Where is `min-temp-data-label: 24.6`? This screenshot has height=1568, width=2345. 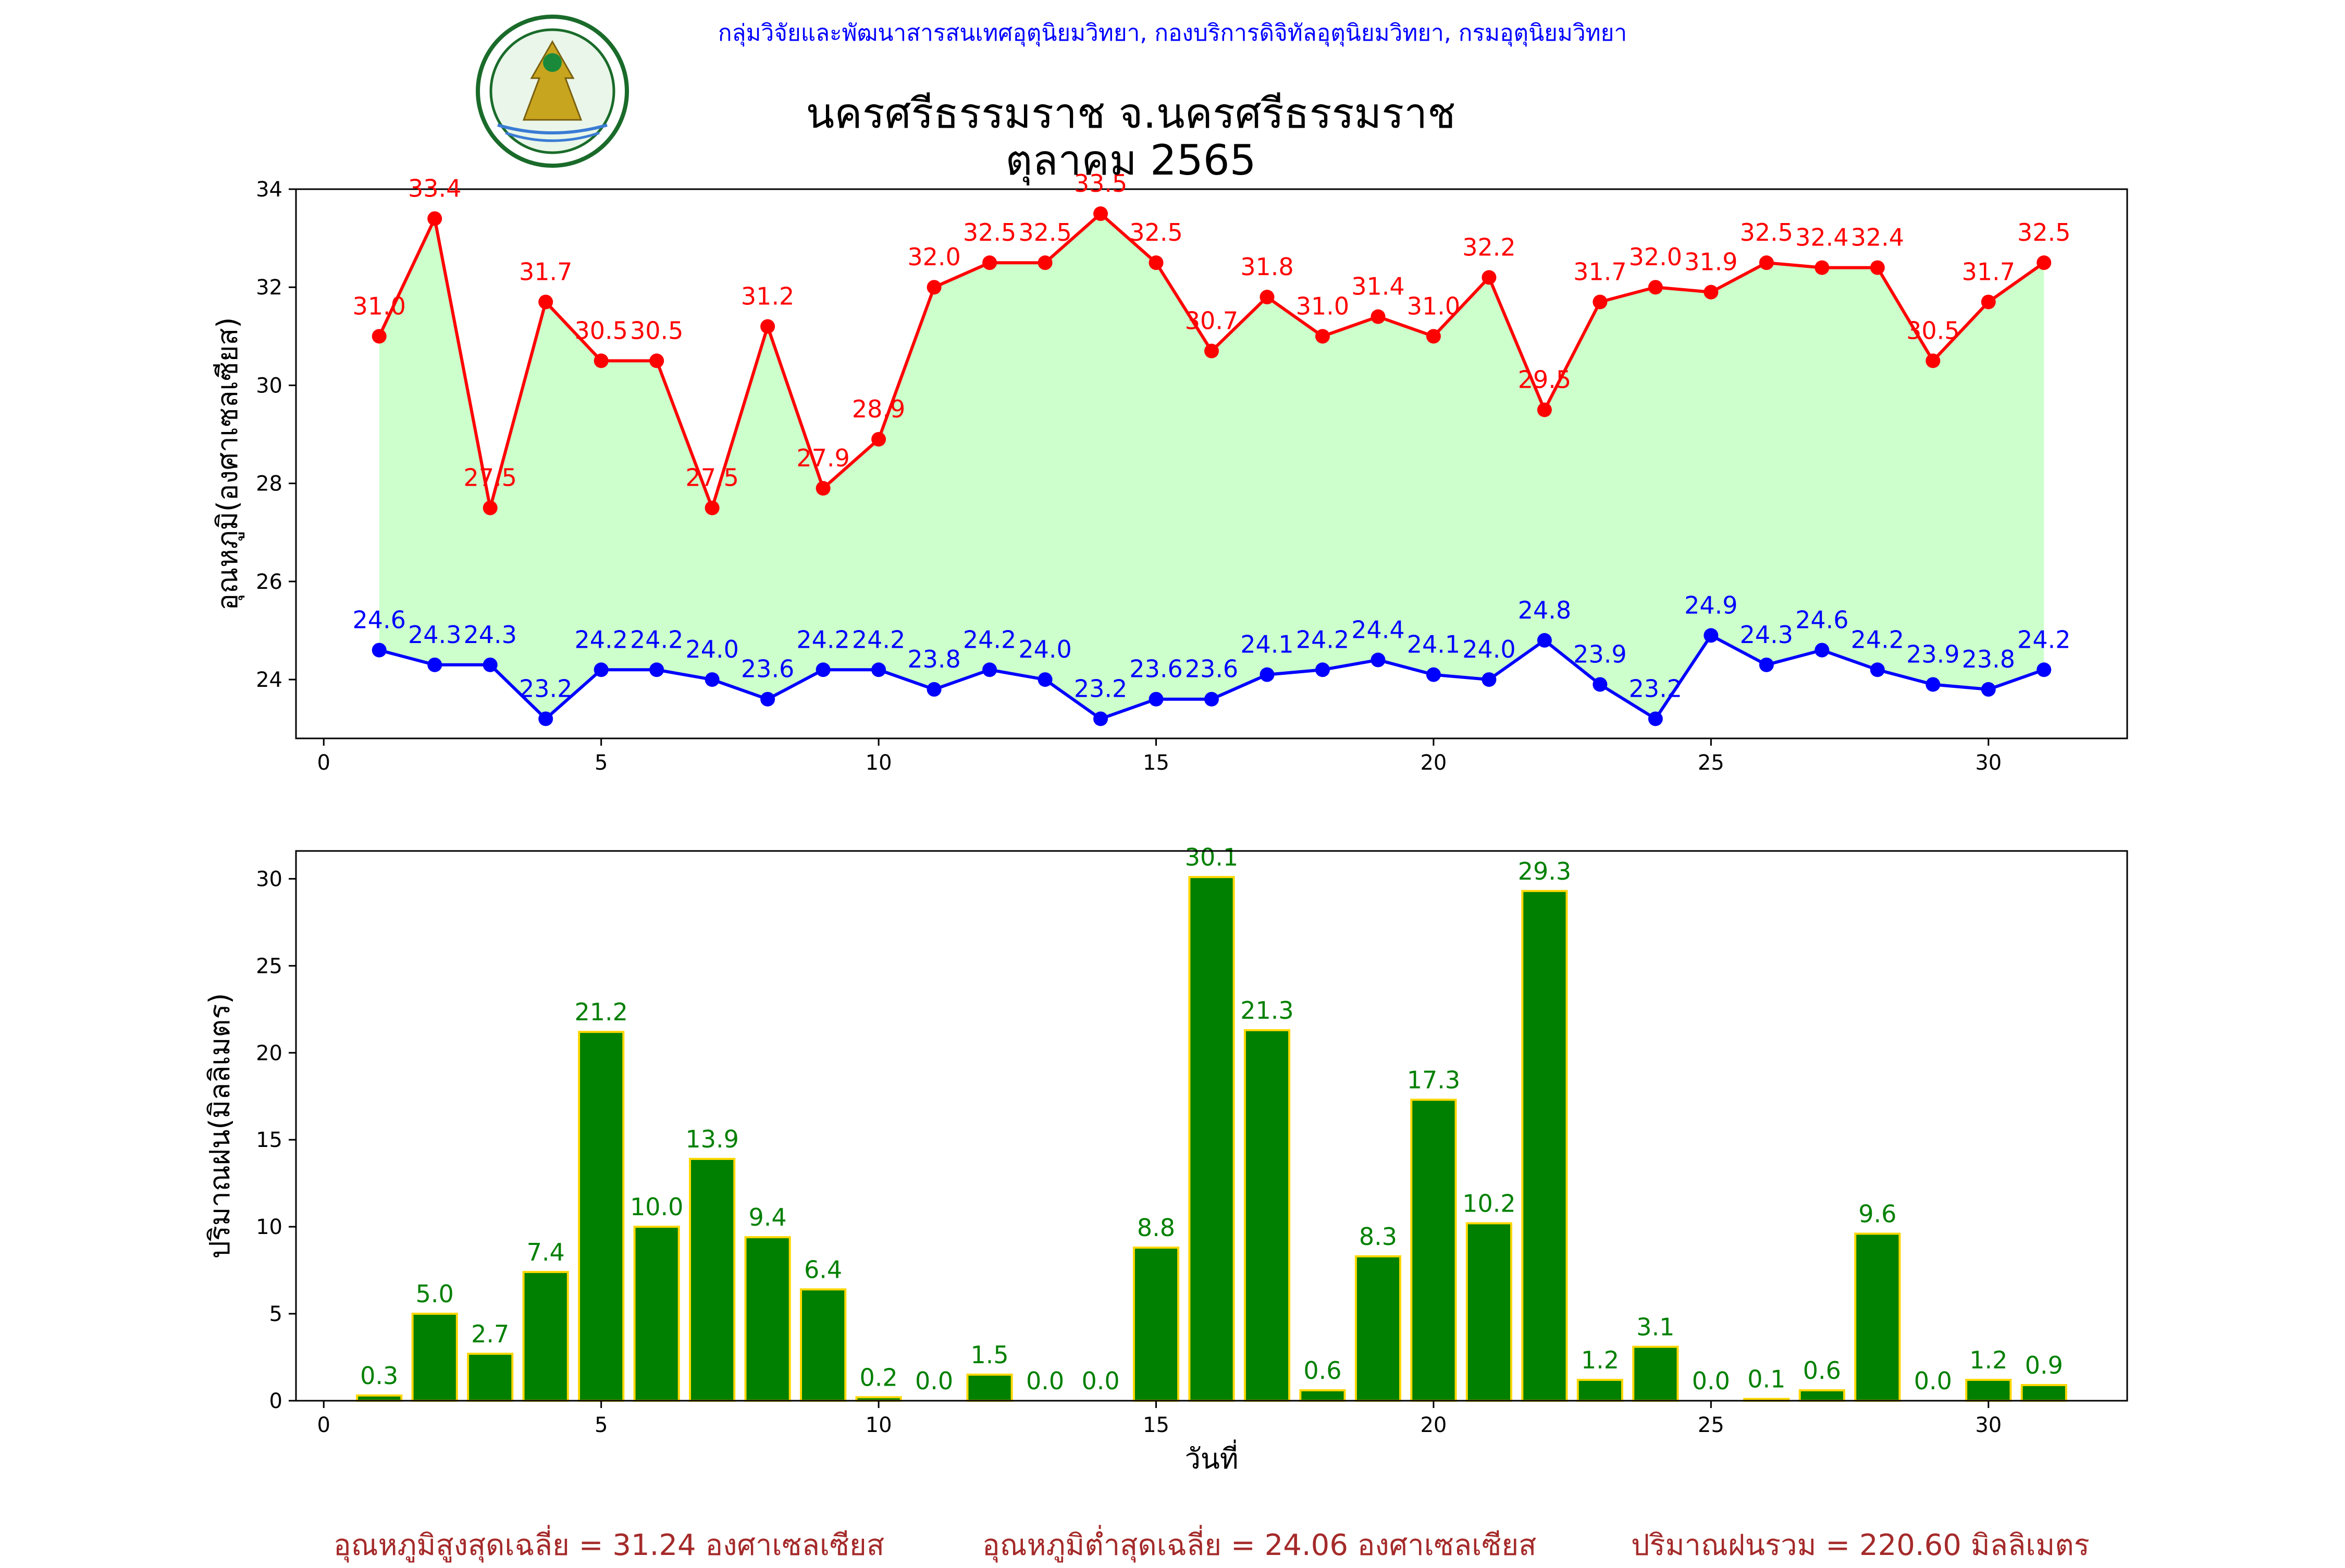
min-temp-data-label: 24.6 is located at coordinates (379, 620).